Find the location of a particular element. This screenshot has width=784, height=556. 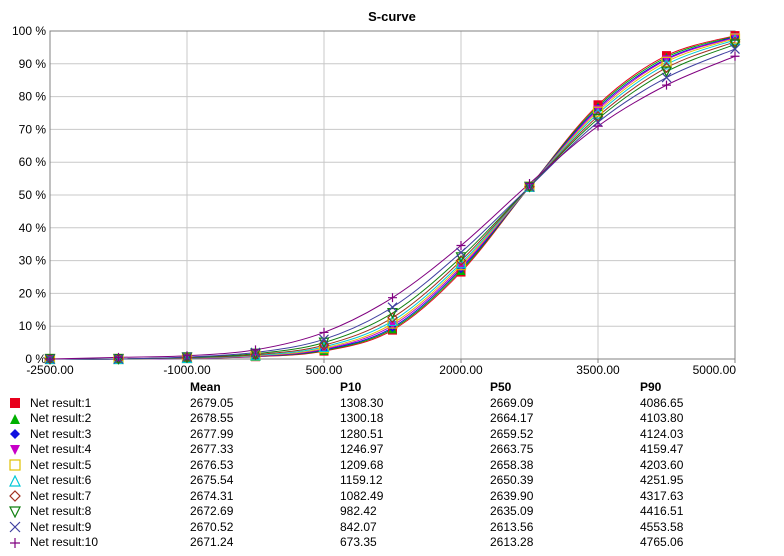

legend-mean-value: 2677.99 is located at coordinates (212, 433).